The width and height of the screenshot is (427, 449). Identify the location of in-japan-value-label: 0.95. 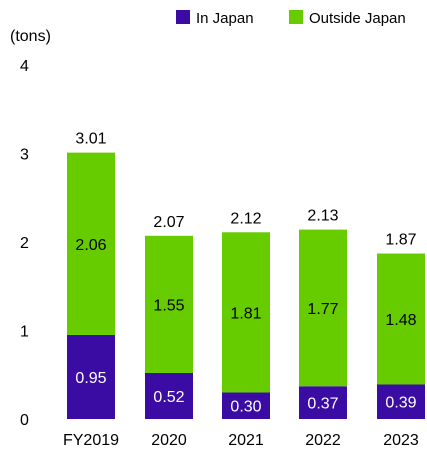
(90, 378).